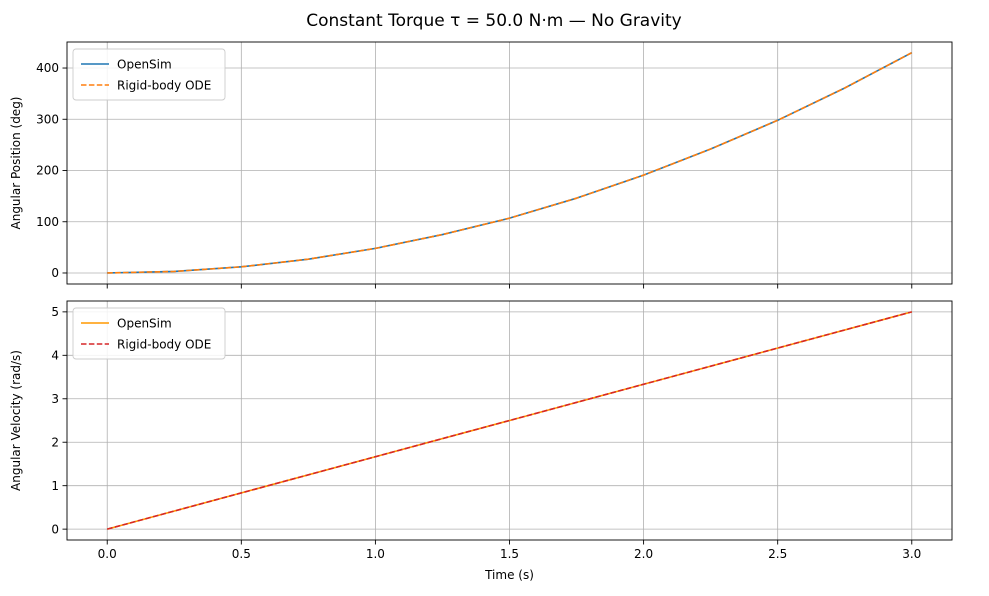 This screenshot has width=989, height=596. I want to click on x-tick-label: 0.5, so click(241, 554).